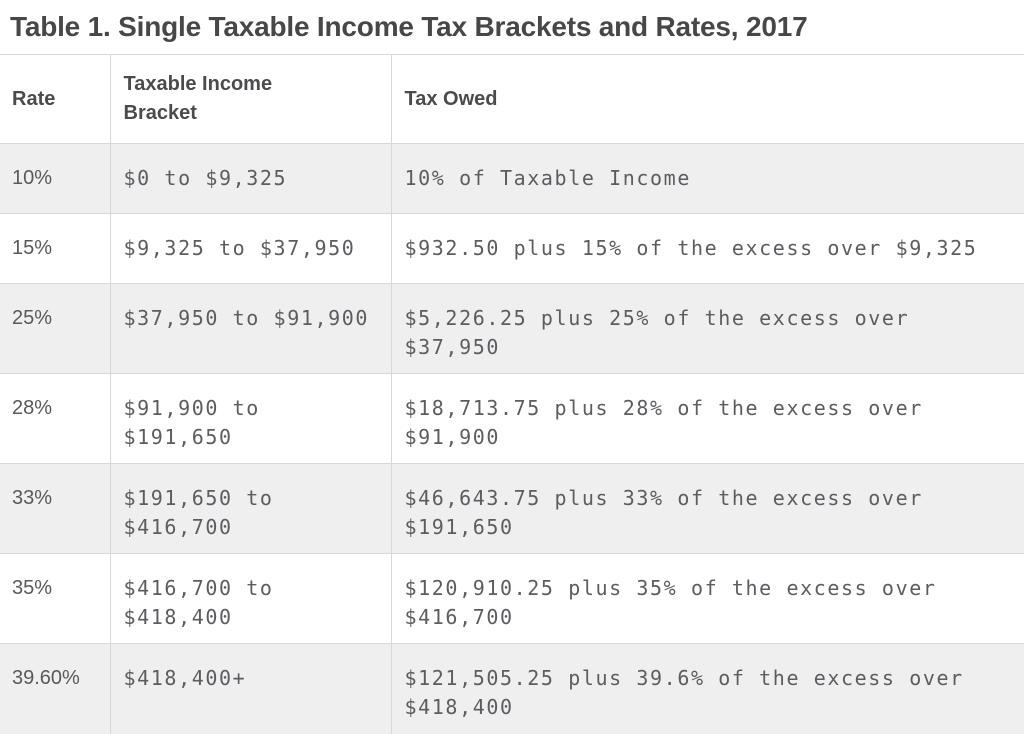 This screenshot has height=734, width=1024. What do you see at coordinates (55, 418) in the screenshot?
I see `cell-rate: 28%` at bounding box center [55, 418].